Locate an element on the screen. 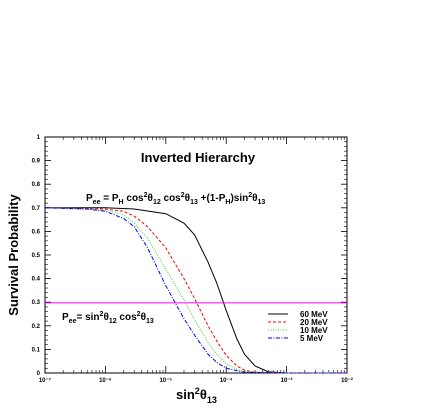  y-tick-label: 0.7 is located at coordinates (36, 209).